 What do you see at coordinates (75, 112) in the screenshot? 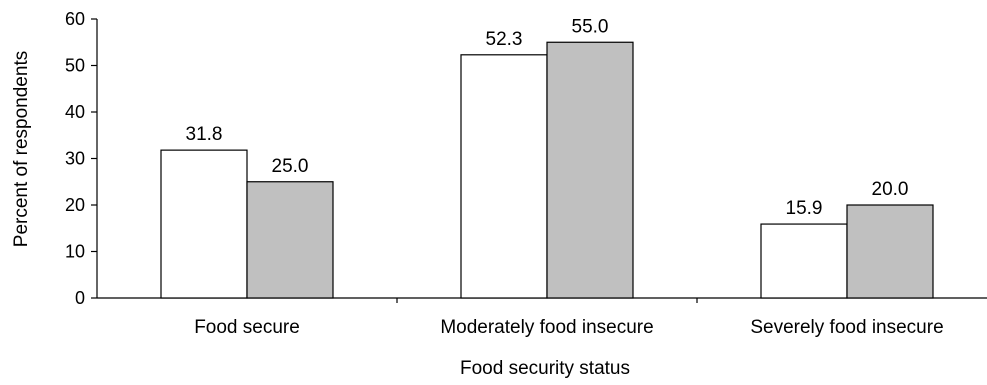
I see `y-tick-label: 40` at bounding box center [75, 112].